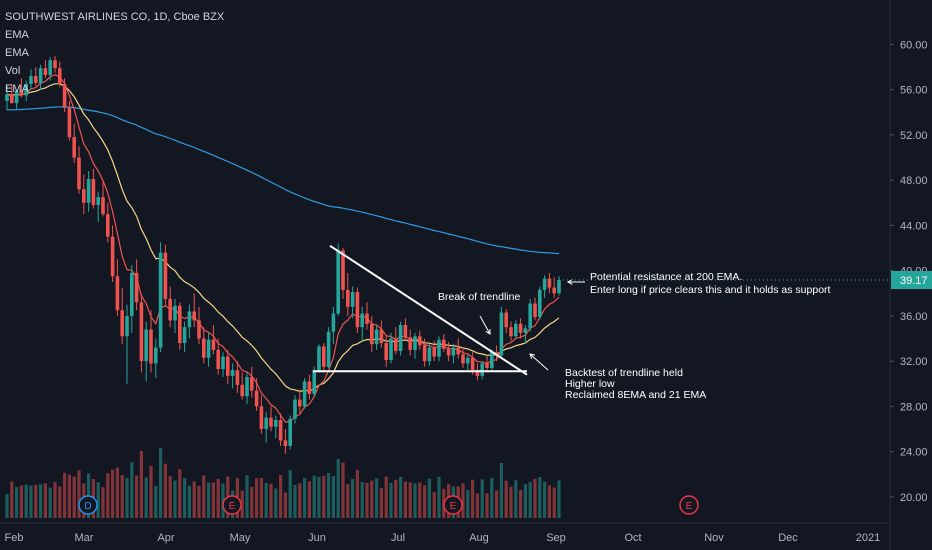  Describe the element at coordinates (17, 53) in the screenshot. I see `indicator-ema-21: EMA` at that location.